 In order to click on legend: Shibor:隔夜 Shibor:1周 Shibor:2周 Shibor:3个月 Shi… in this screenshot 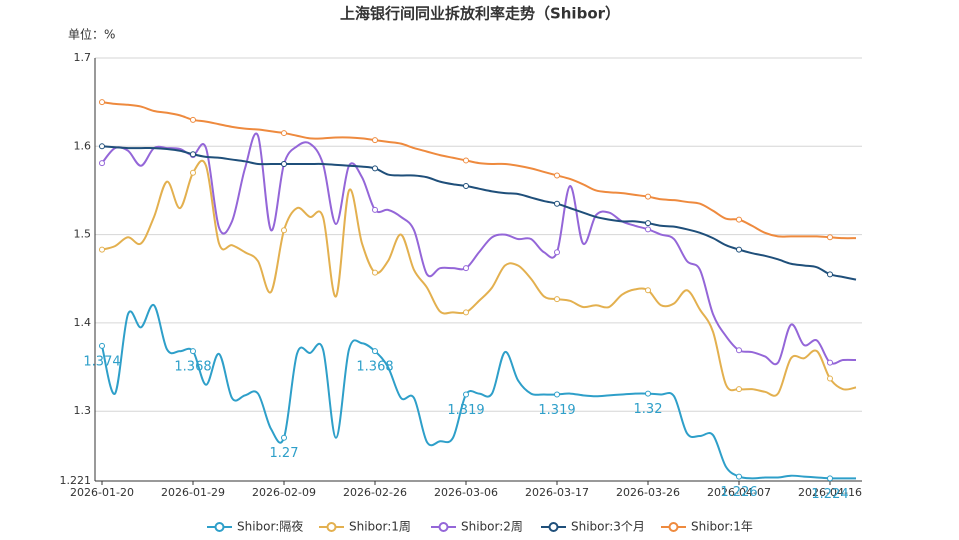, I will do `click(480, 526)`.